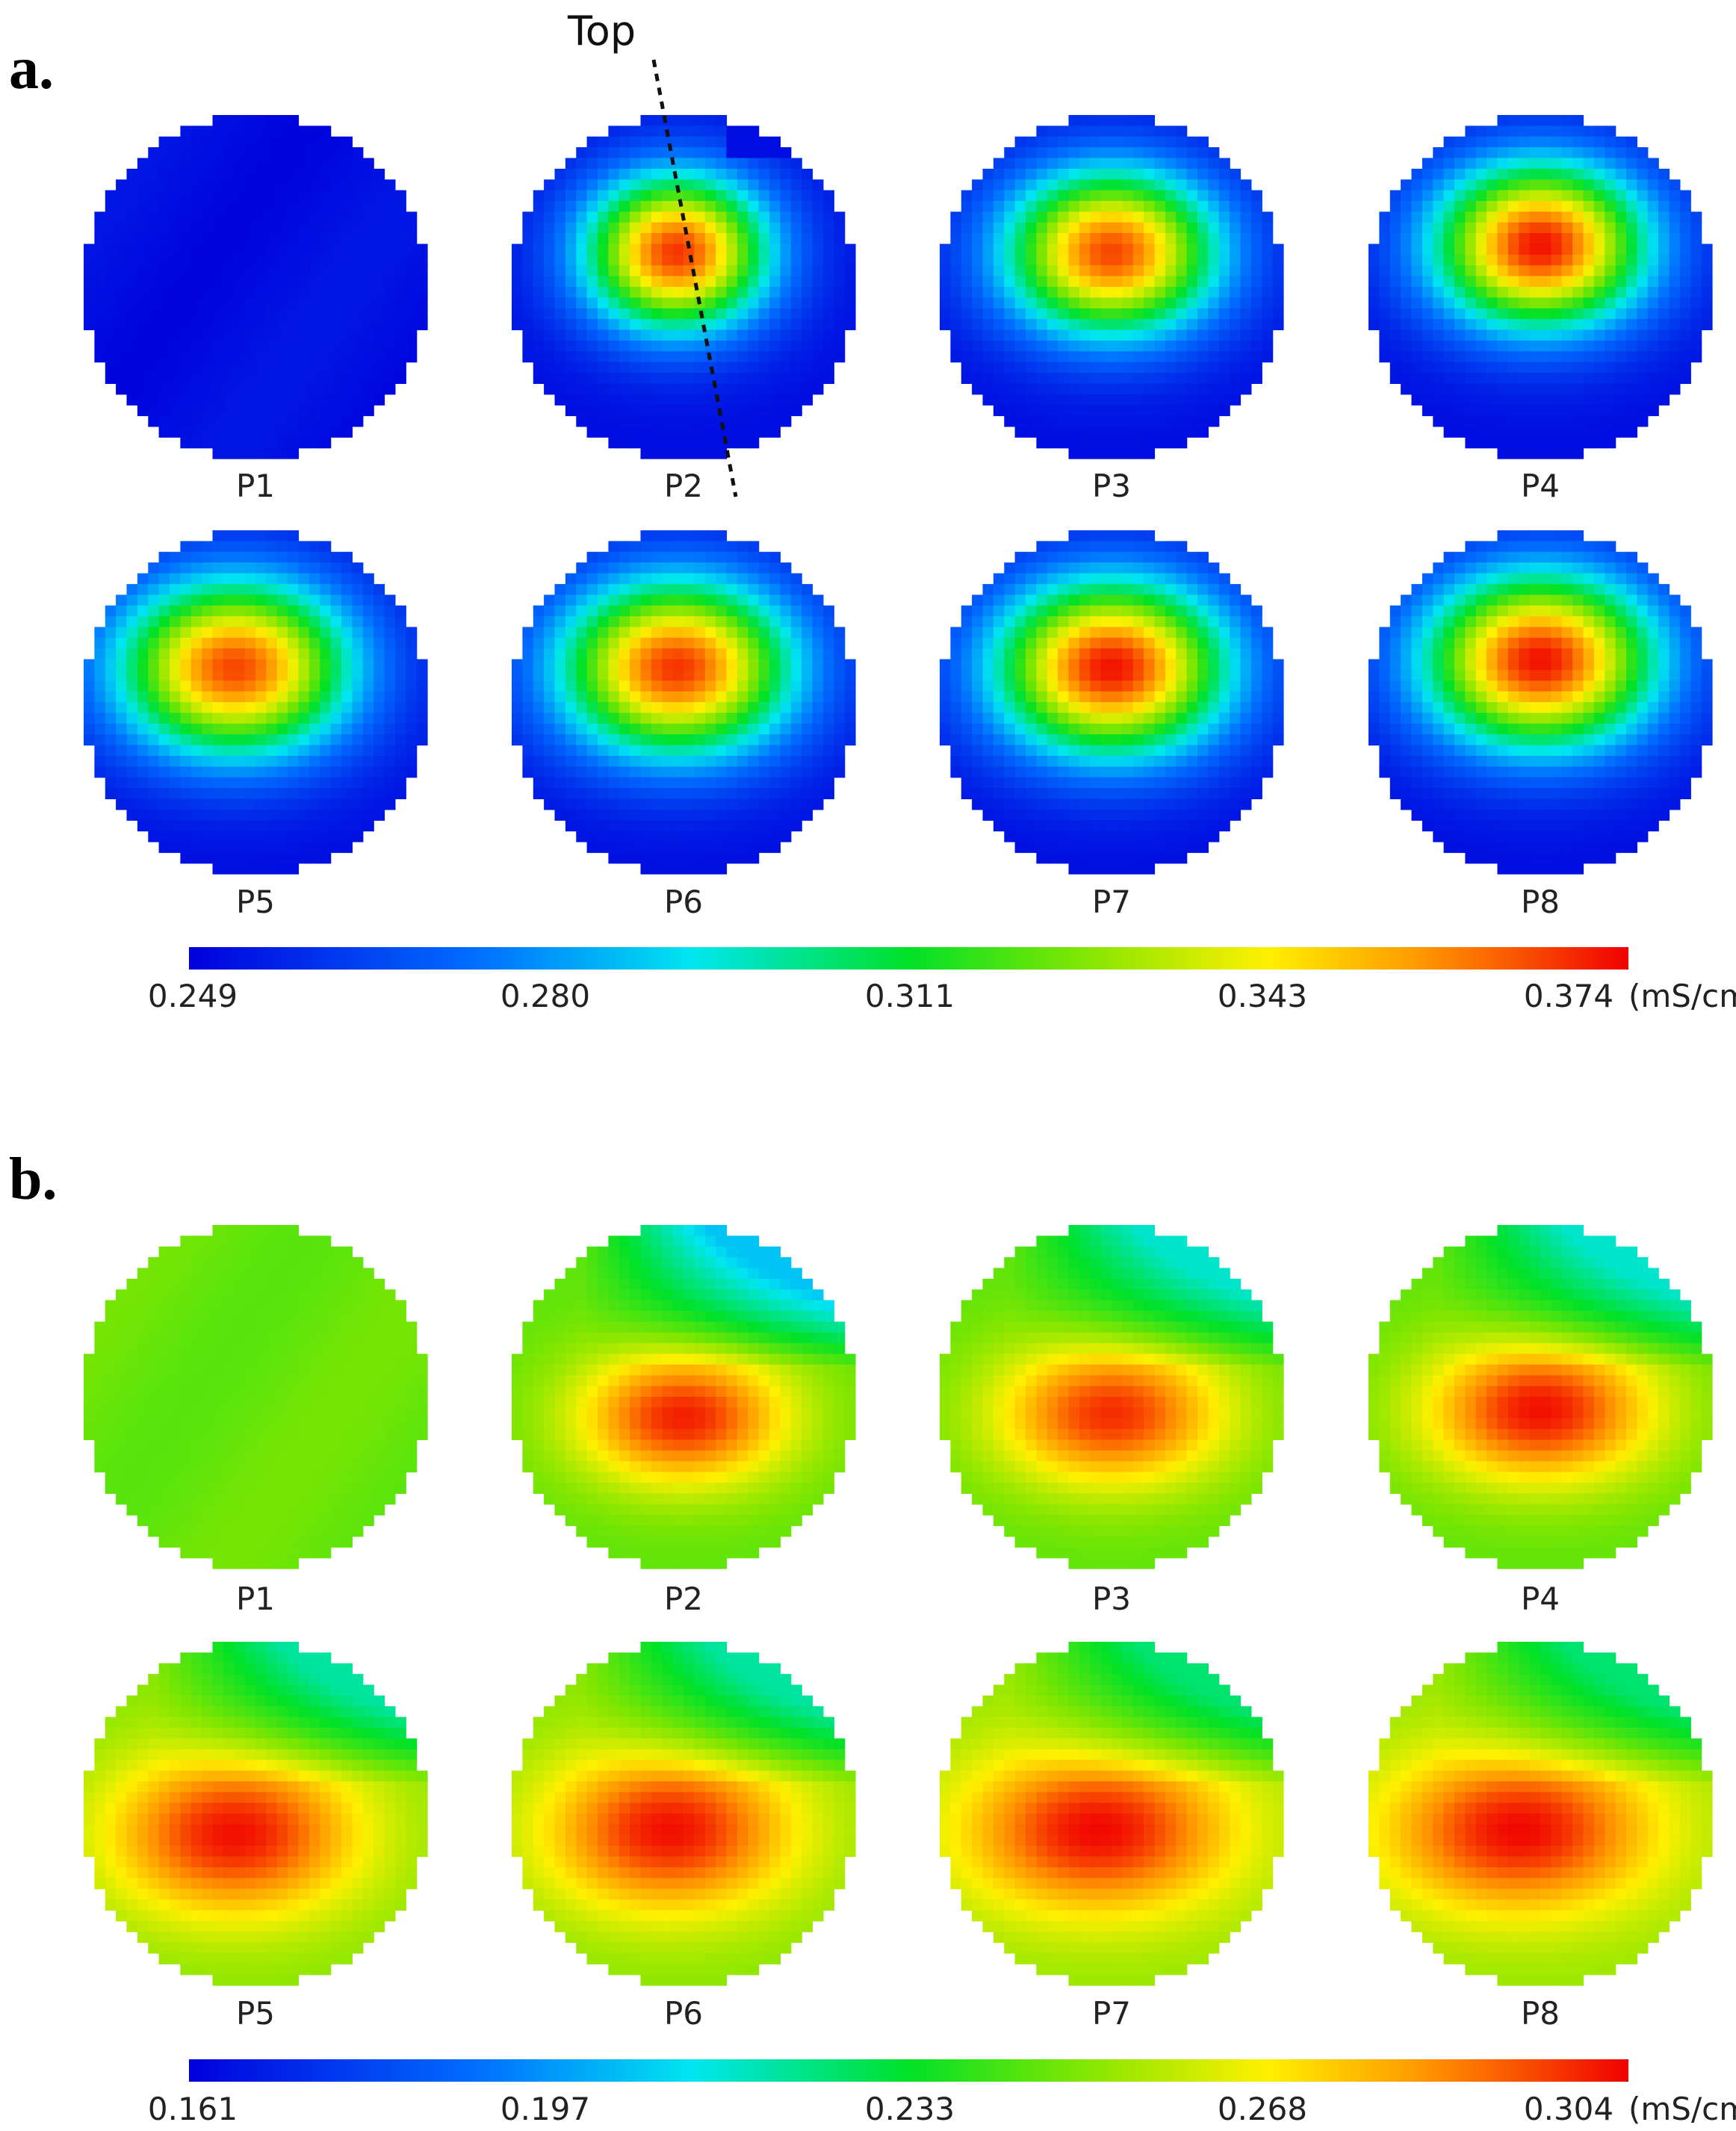 The width and height of the screenshot is (1736, 2131). I want to click on colorbar-tick: 0.343, so click(1262, 996).